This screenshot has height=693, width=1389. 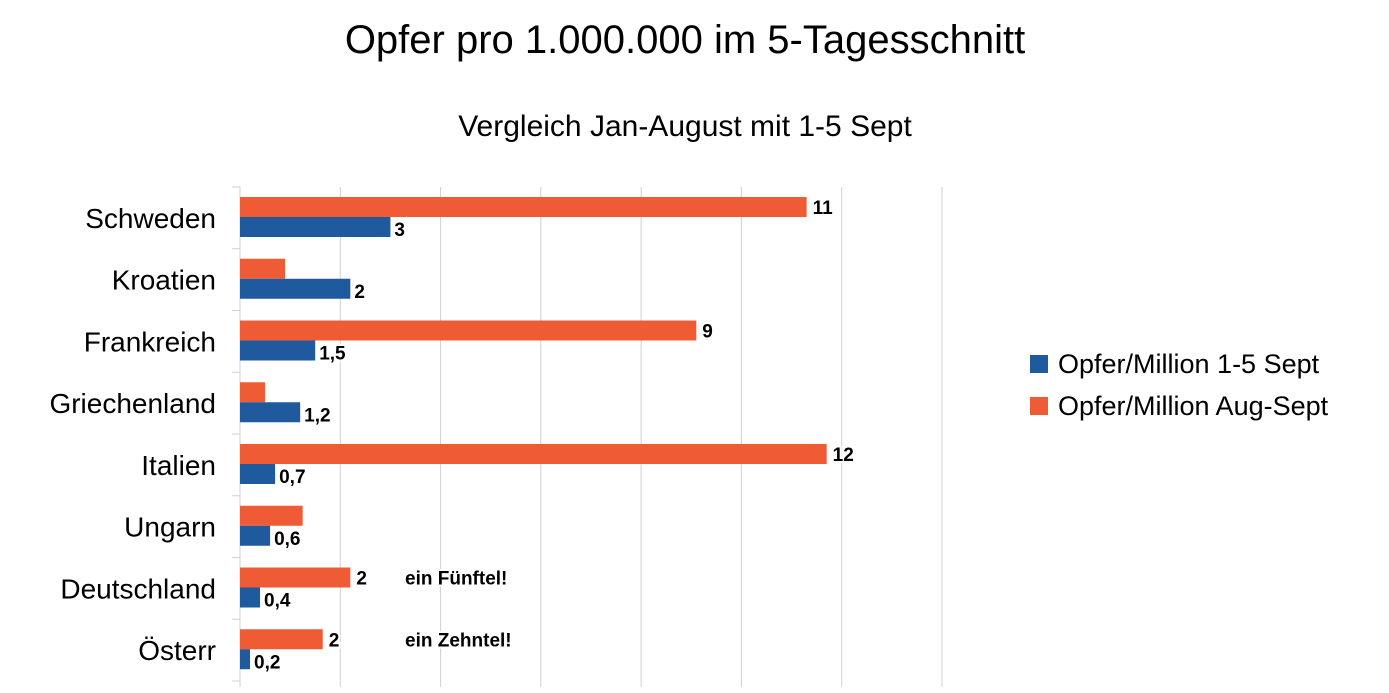 I want to click on legend-item-series-2: Opfer/Million Aug-Sept, so click(x=1179, y=406).